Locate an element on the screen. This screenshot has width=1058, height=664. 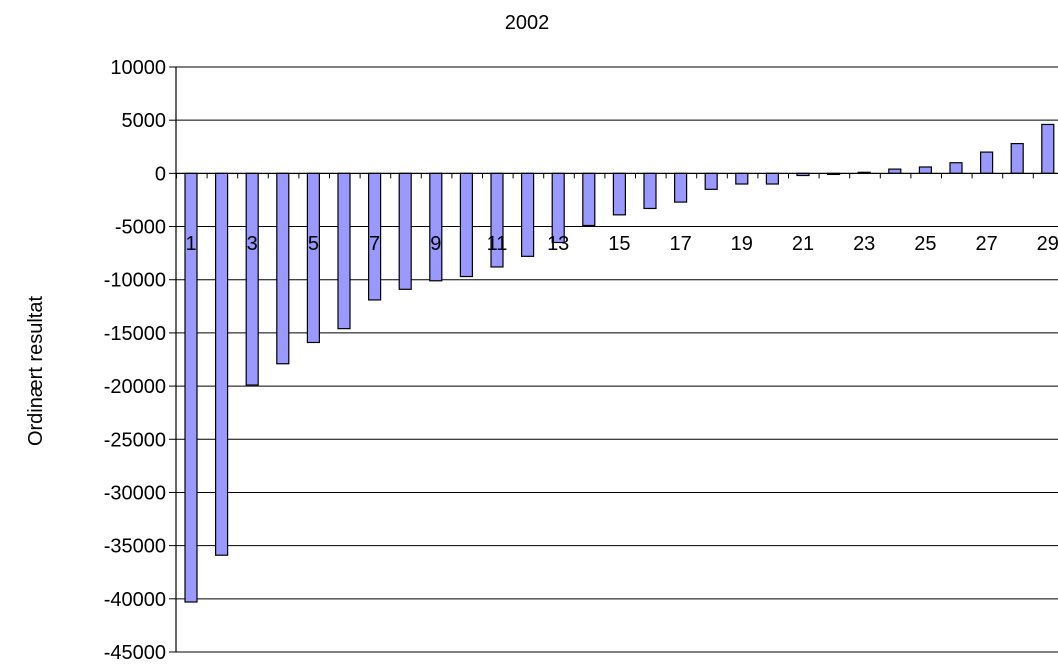
x-tick-label: 23 is located at coordinates (864, 244).